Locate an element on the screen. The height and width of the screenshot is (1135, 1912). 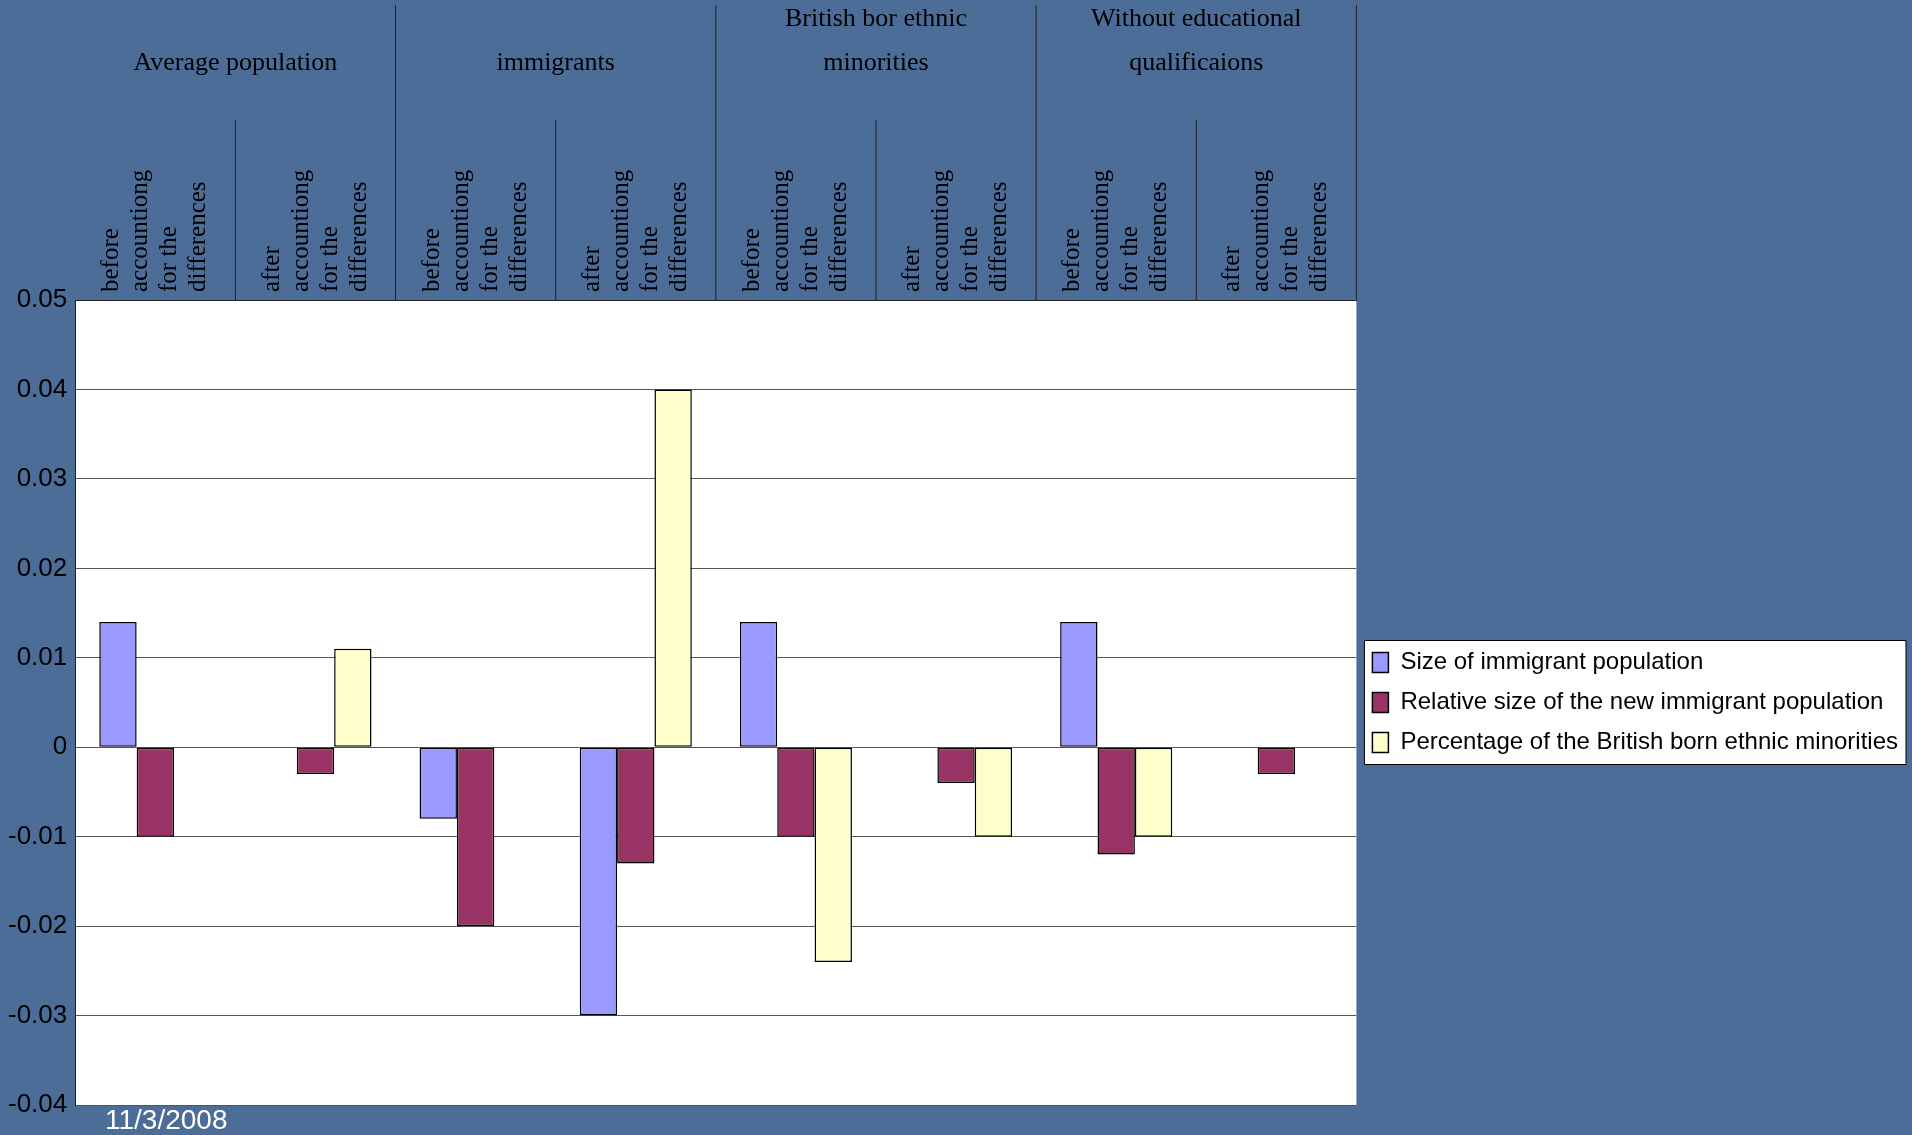
y-tick-label: 0.05 is located at coordinates (42, 298).